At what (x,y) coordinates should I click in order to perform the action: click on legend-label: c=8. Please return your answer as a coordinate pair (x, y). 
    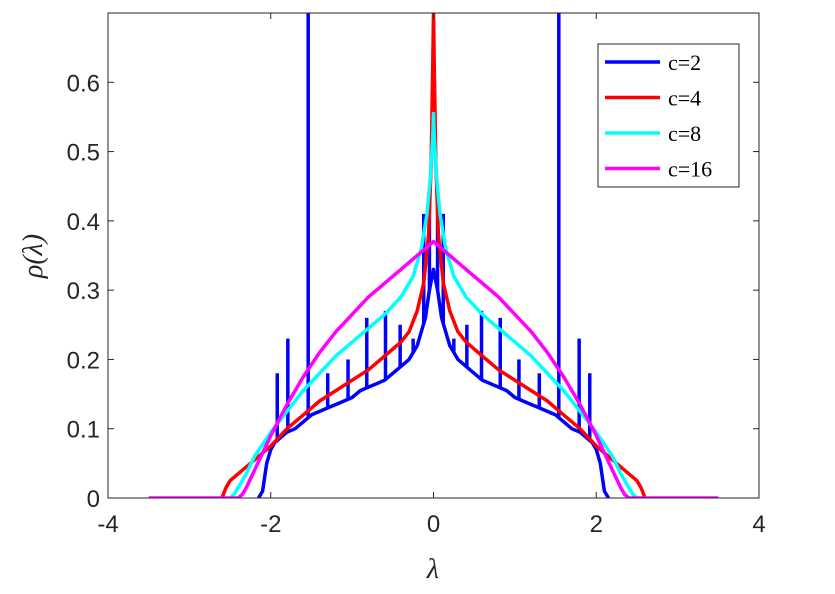
    Looking at the image, I should click on (684, 133).